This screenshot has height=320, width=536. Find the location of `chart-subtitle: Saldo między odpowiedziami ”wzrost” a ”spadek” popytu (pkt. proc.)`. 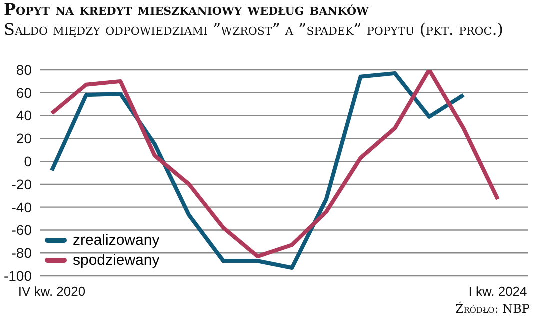

chart-subtitle: Saldo między odpowiedziami ”wzrost” a ”spadek” popytu (pkt. proc.) is located at coordinates (254, 29).